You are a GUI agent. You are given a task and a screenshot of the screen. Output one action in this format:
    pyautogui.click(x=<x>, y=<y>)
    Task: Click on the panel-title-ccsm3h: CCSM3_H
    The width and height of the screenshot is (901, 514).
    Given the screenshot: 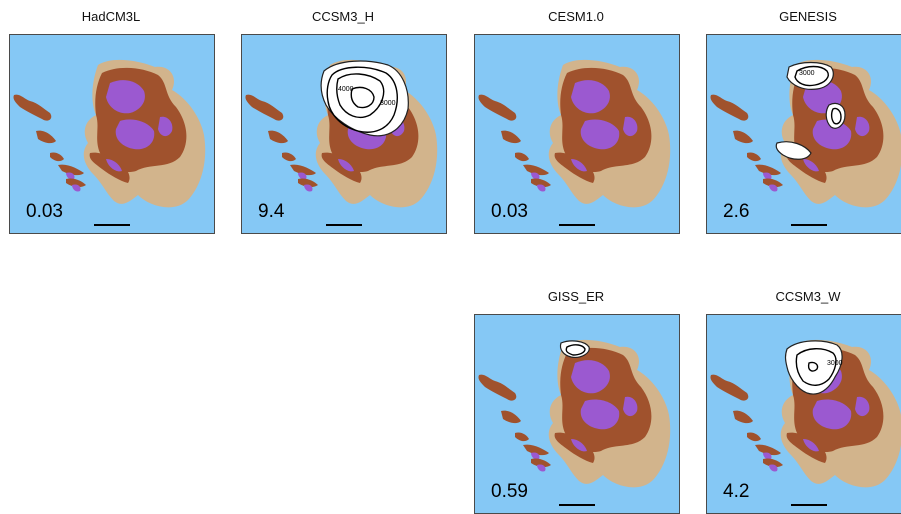 What is the action you would take?
    pyautogui.click(x=343, y=16)
    